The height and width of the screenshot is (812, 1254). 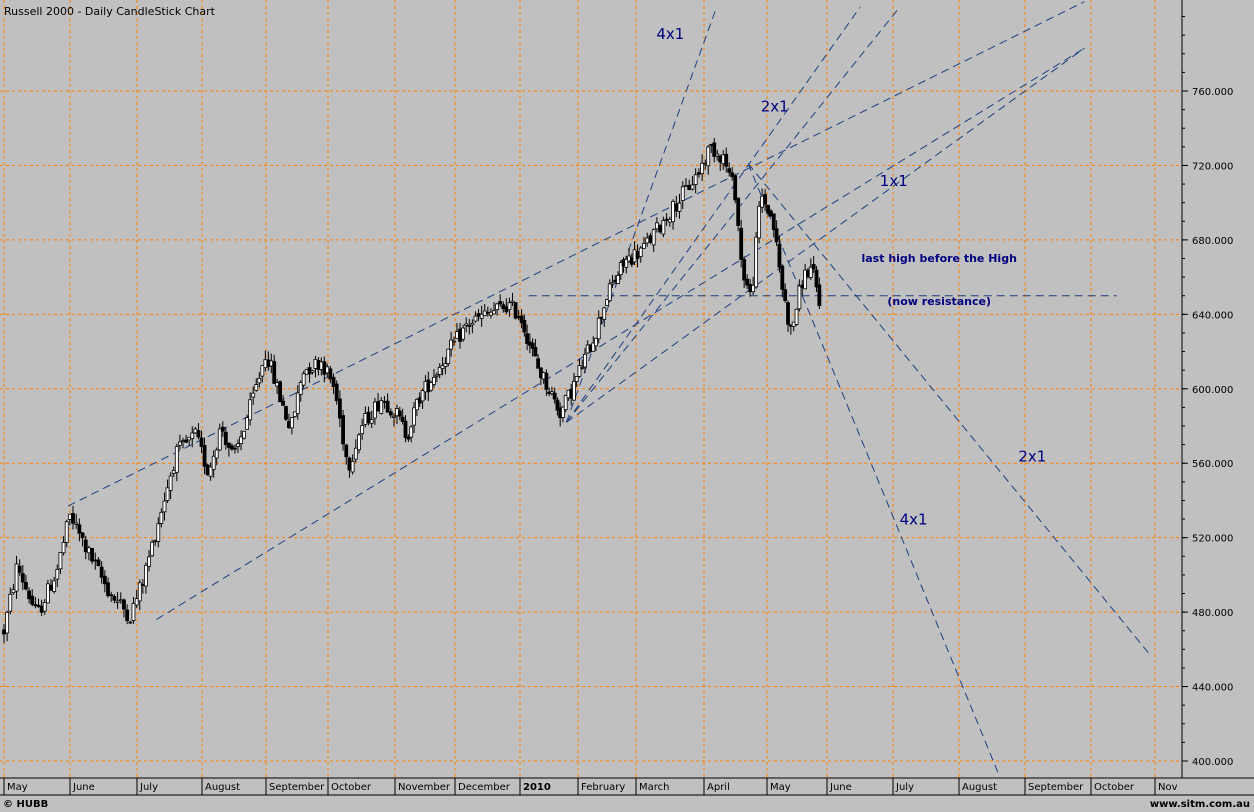 I want to click on y-tick-label: 640.000, so click(x=1212, y=315).